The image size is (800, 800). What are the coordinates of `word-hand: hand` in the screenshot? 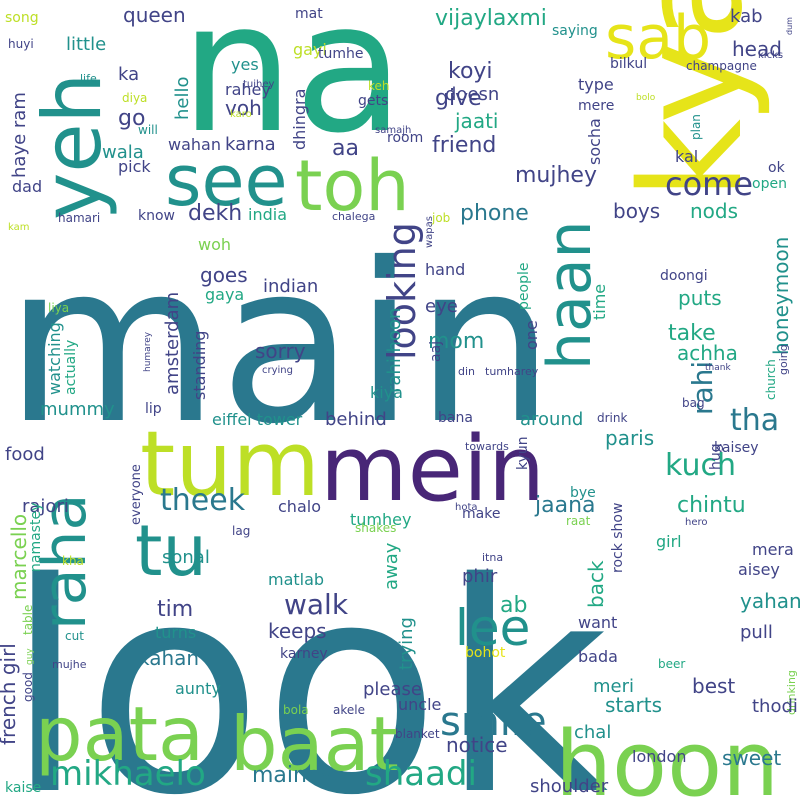 It's located at (445, 269).